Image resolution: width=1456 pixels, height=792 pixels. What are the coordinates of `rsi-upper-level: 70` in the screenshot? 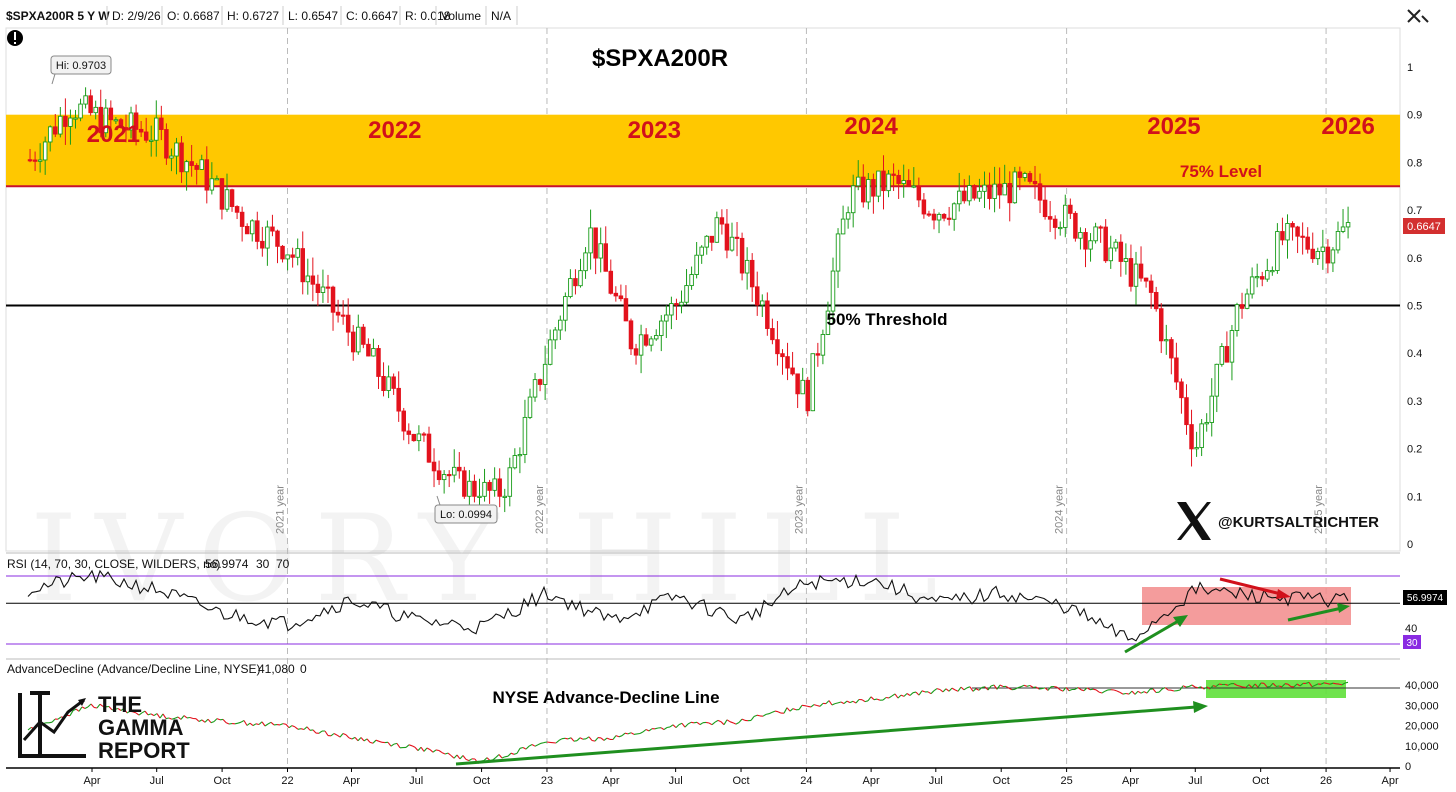 It's located at (283, 564).